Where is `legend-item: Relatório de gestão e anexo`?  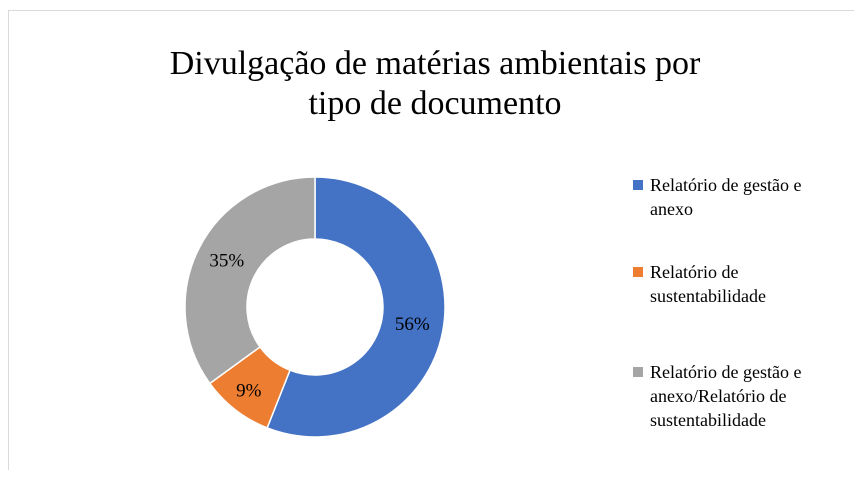 legend-item: Relatório de gestão e anexo is located at coordinates (740, 197).